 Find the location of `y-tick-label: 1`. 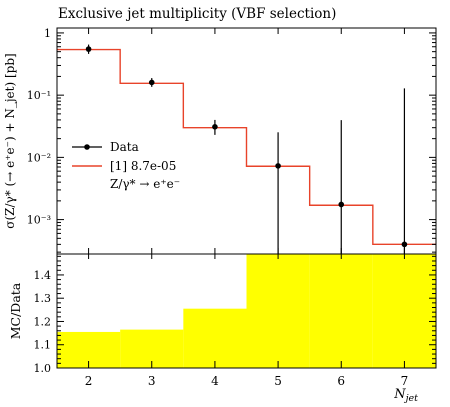

y-tick-label: 1 is located at coordinates (47, 33).